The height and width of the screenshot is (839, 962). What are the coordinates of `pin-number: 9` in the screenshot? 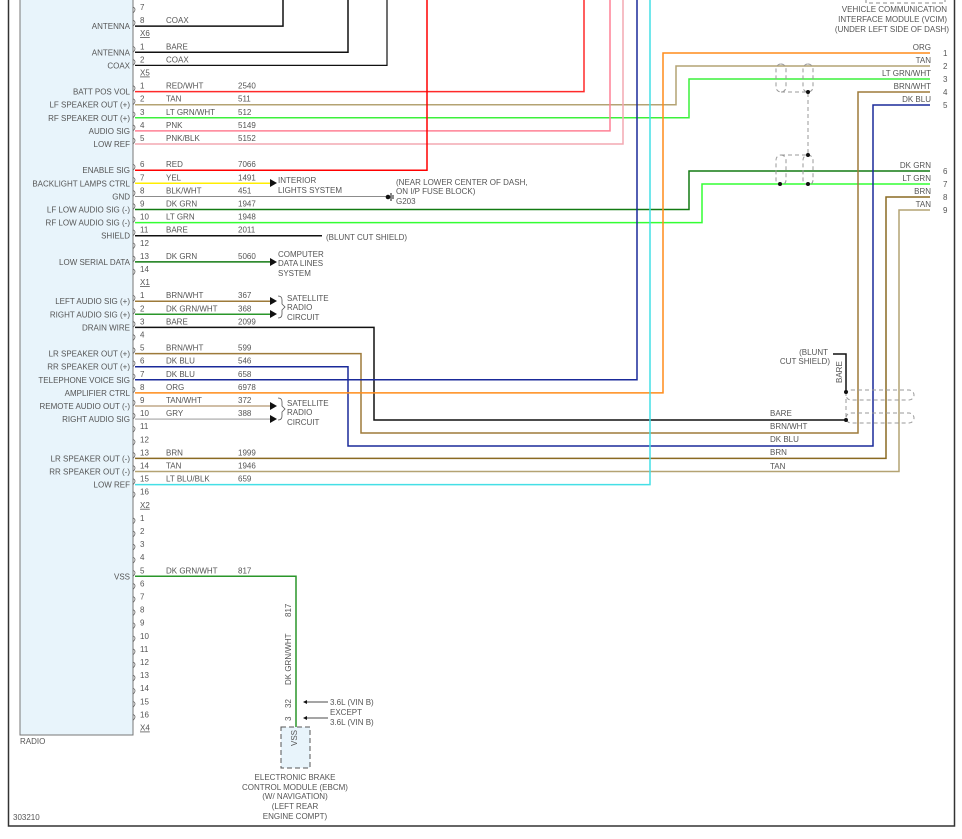 It's located at (142, 623).